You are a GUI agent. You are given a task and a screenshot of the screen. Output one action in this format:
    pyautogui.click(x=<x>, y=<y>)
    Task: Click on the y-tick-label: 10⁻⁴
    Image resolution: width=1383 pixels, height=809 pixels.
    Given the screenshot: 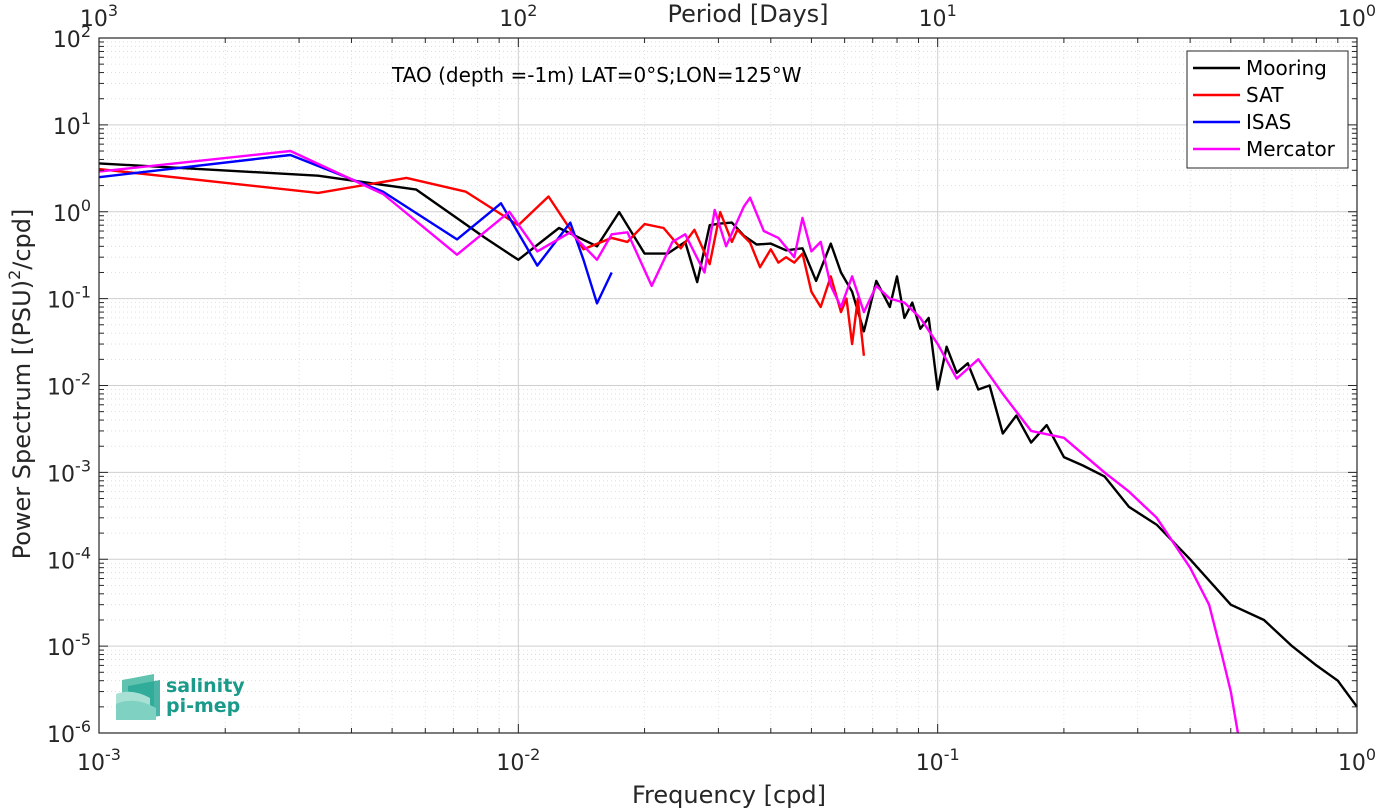 What is the action you would take?
    pyautogui.click(x=69, y=558)
    